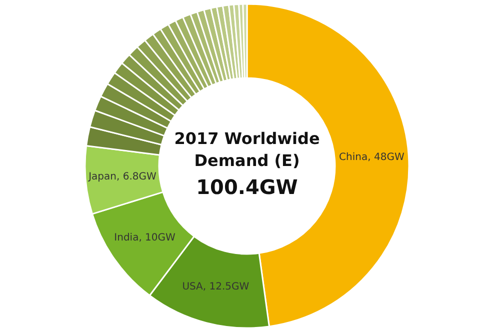  Describe the element at coordinates (371, 158) in the screenshot. I see `slice-label: China, 48GW` at that location.